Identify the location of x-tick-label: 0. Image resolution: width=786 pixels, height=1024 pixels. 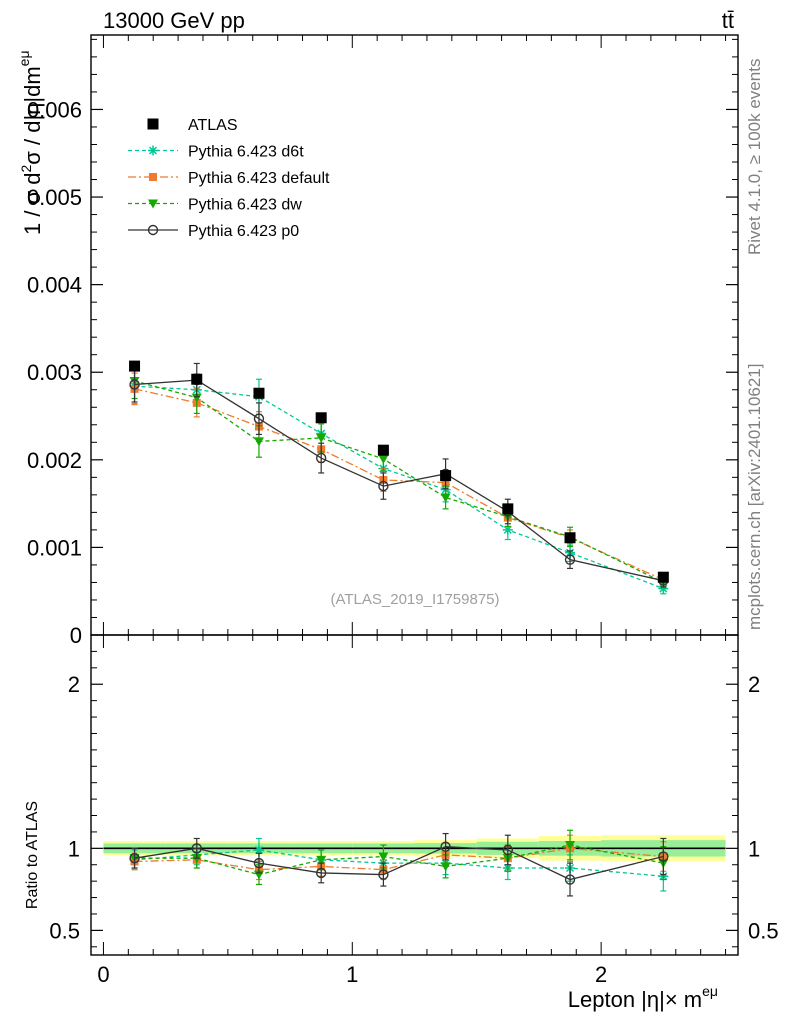
(103, 974).